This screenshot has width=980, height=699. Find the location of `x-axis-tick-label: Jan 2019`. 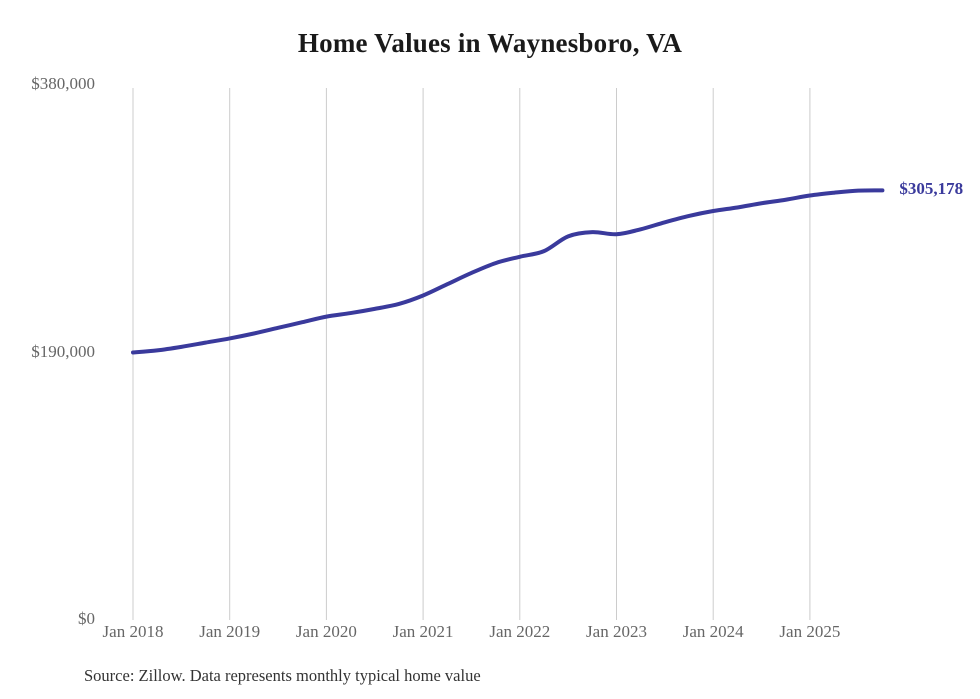

x-axis-tick-label: Jan 2019 is located at coordinates (230, 631).